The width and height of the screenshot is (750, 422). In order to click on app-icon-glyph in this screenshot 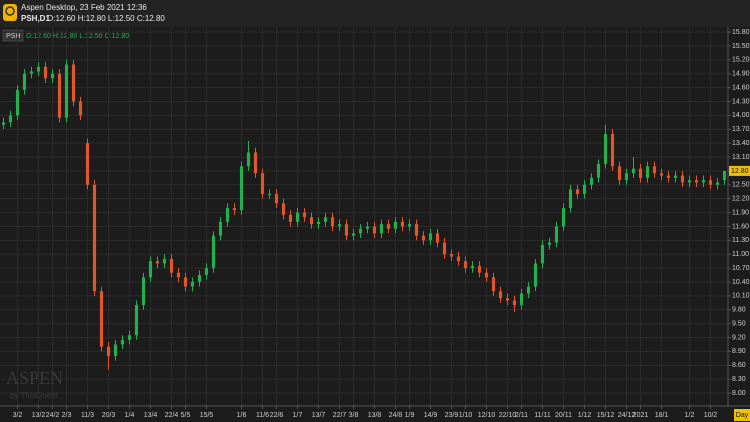, I will do `click(10, 11)`.